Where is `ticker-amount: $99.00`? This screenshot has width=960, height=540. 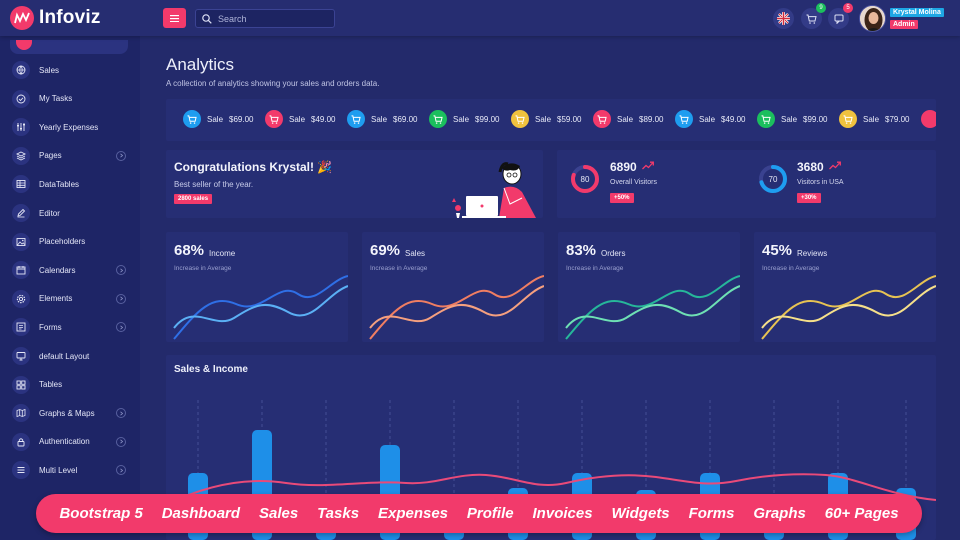 ticker-amount: $99.00 is located at coordinates (815, 119).